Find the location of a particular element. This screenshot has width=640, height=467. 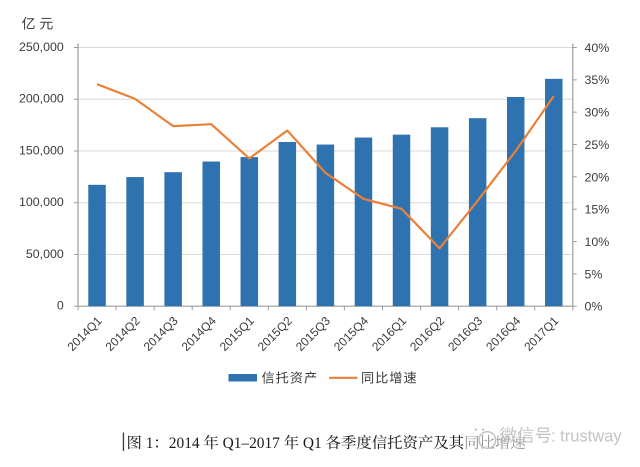

svg-text: 35% is located at coordinates (597, 80).